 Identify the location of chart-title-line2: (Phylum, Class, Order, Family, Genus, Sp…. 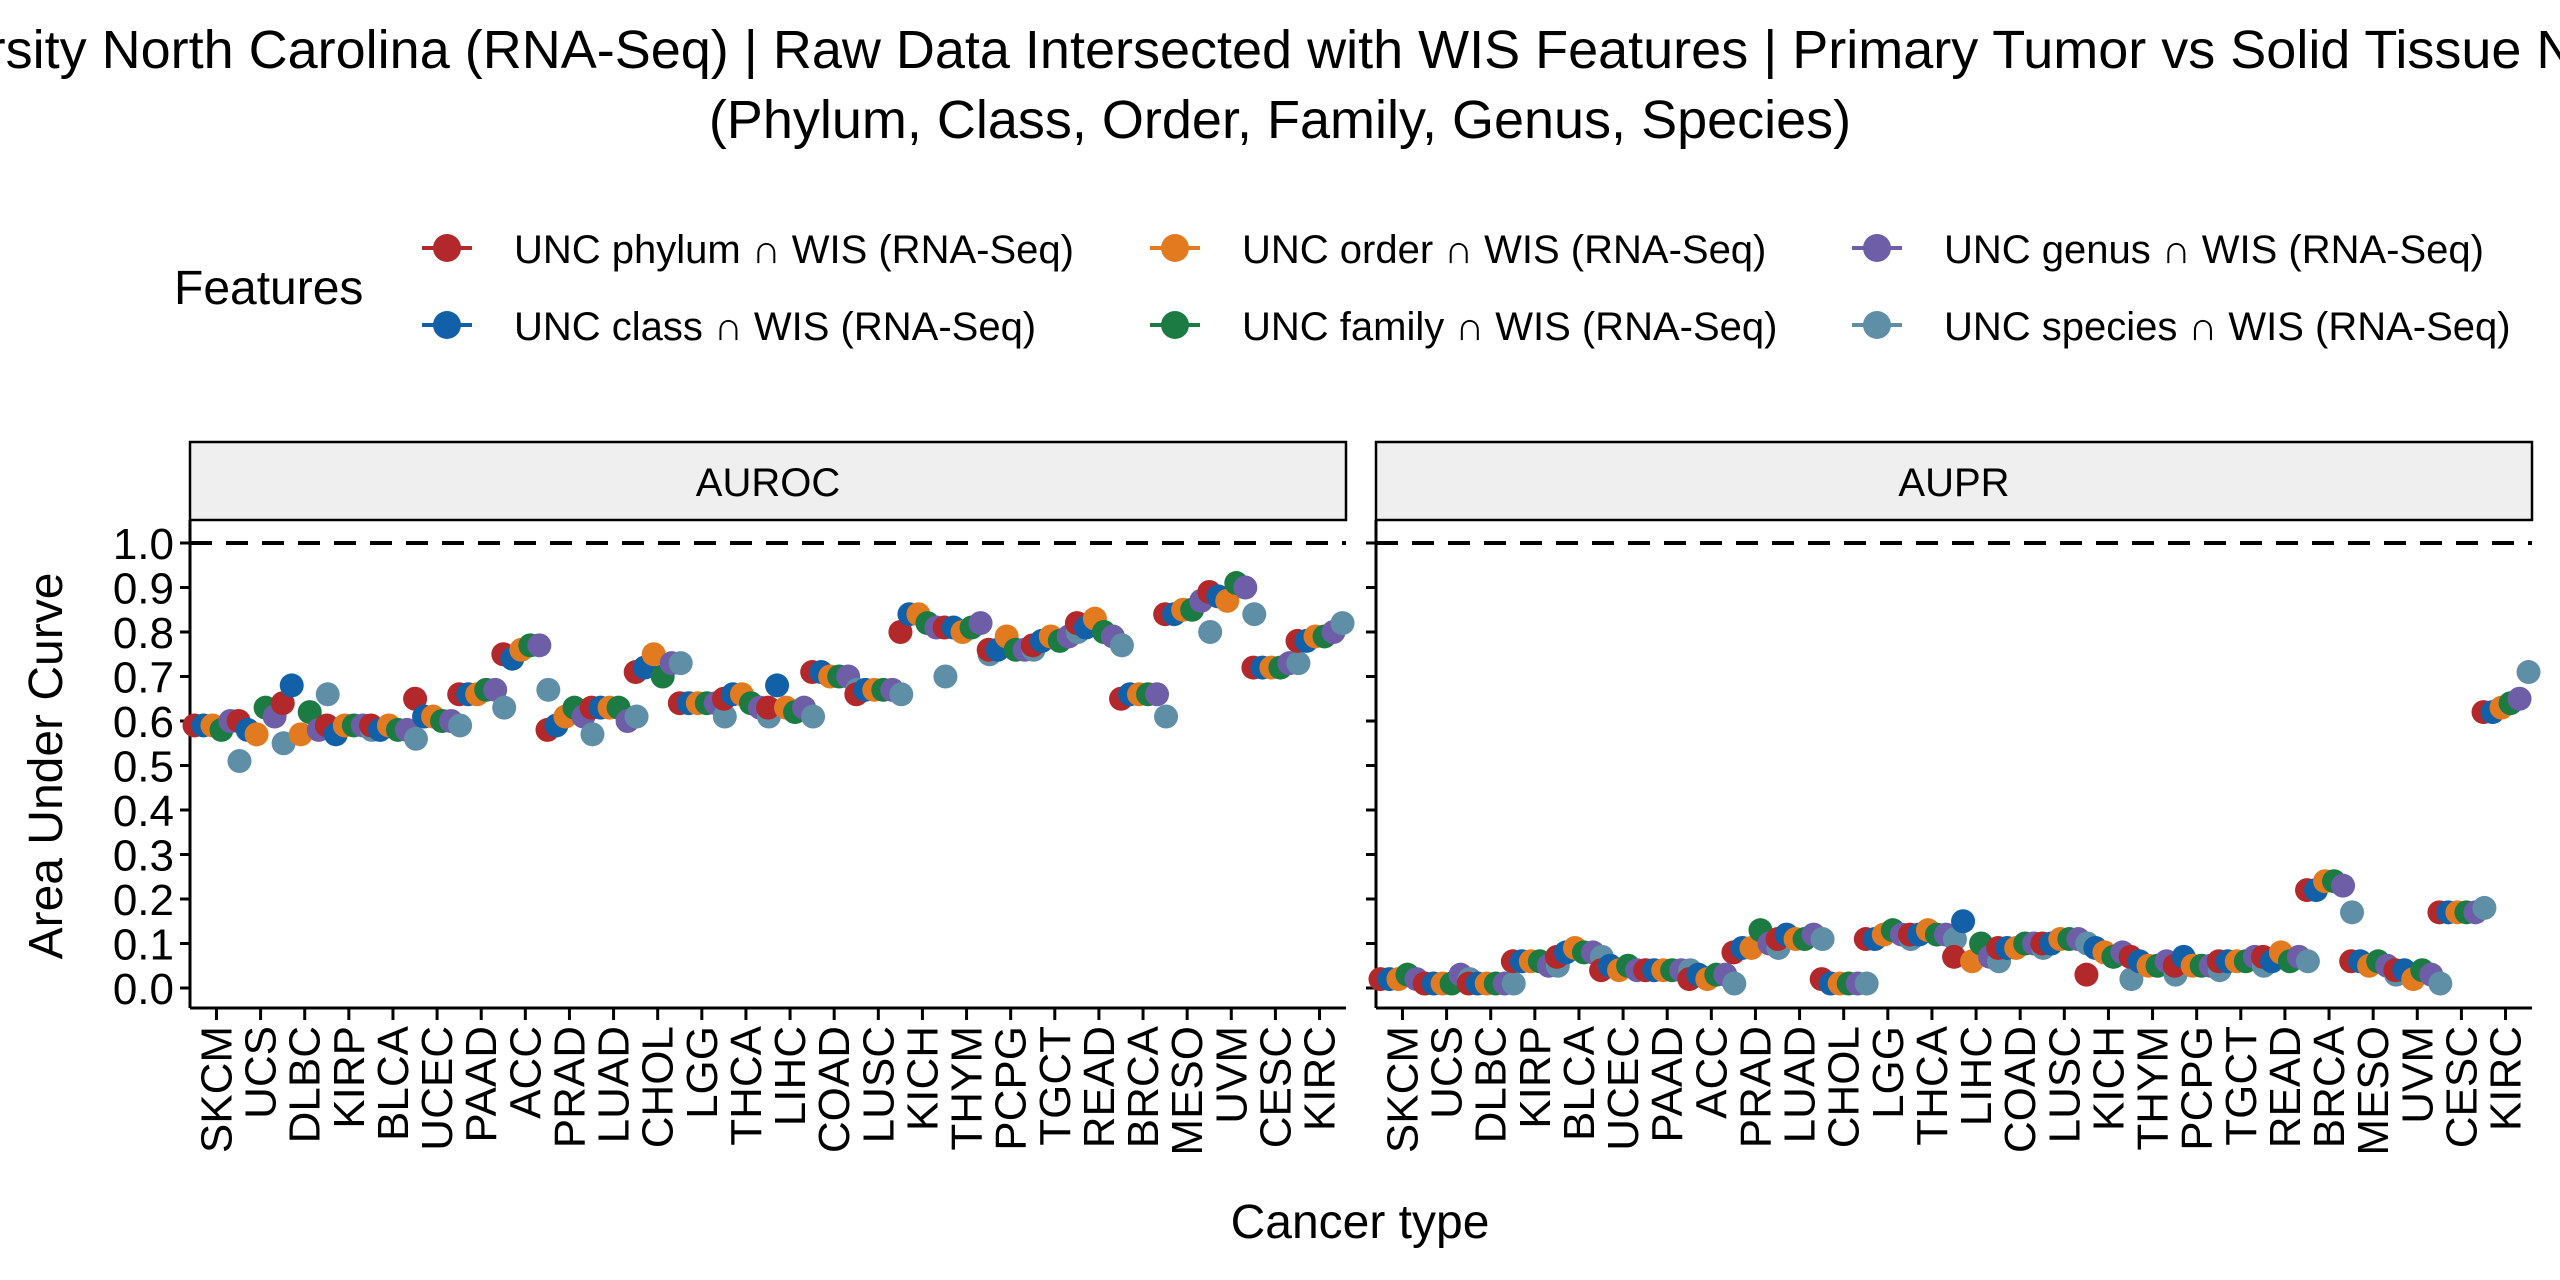
(1280, 120).